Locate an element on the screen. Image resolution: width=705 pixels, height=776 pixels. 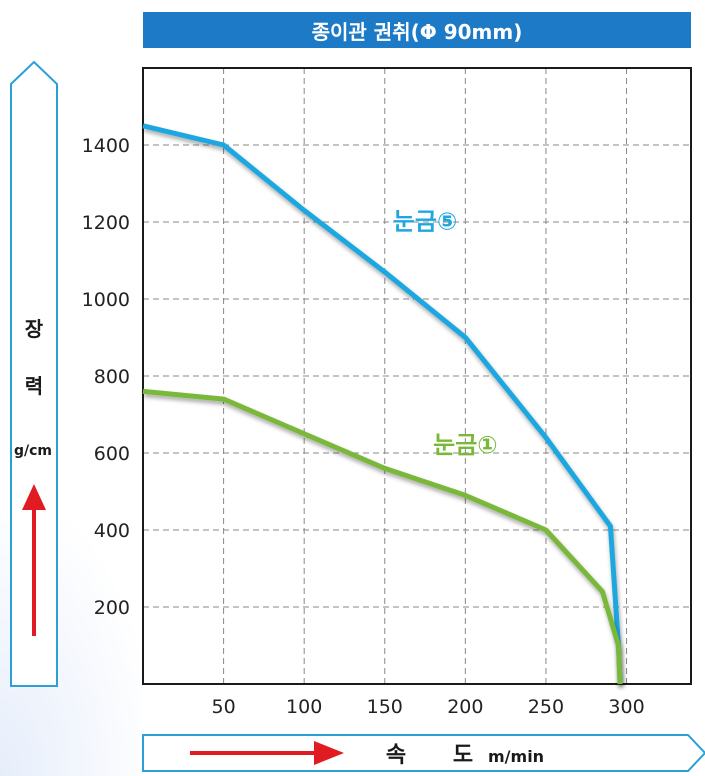
series-label-2: 눈금① is located at coordinates (465, 445).